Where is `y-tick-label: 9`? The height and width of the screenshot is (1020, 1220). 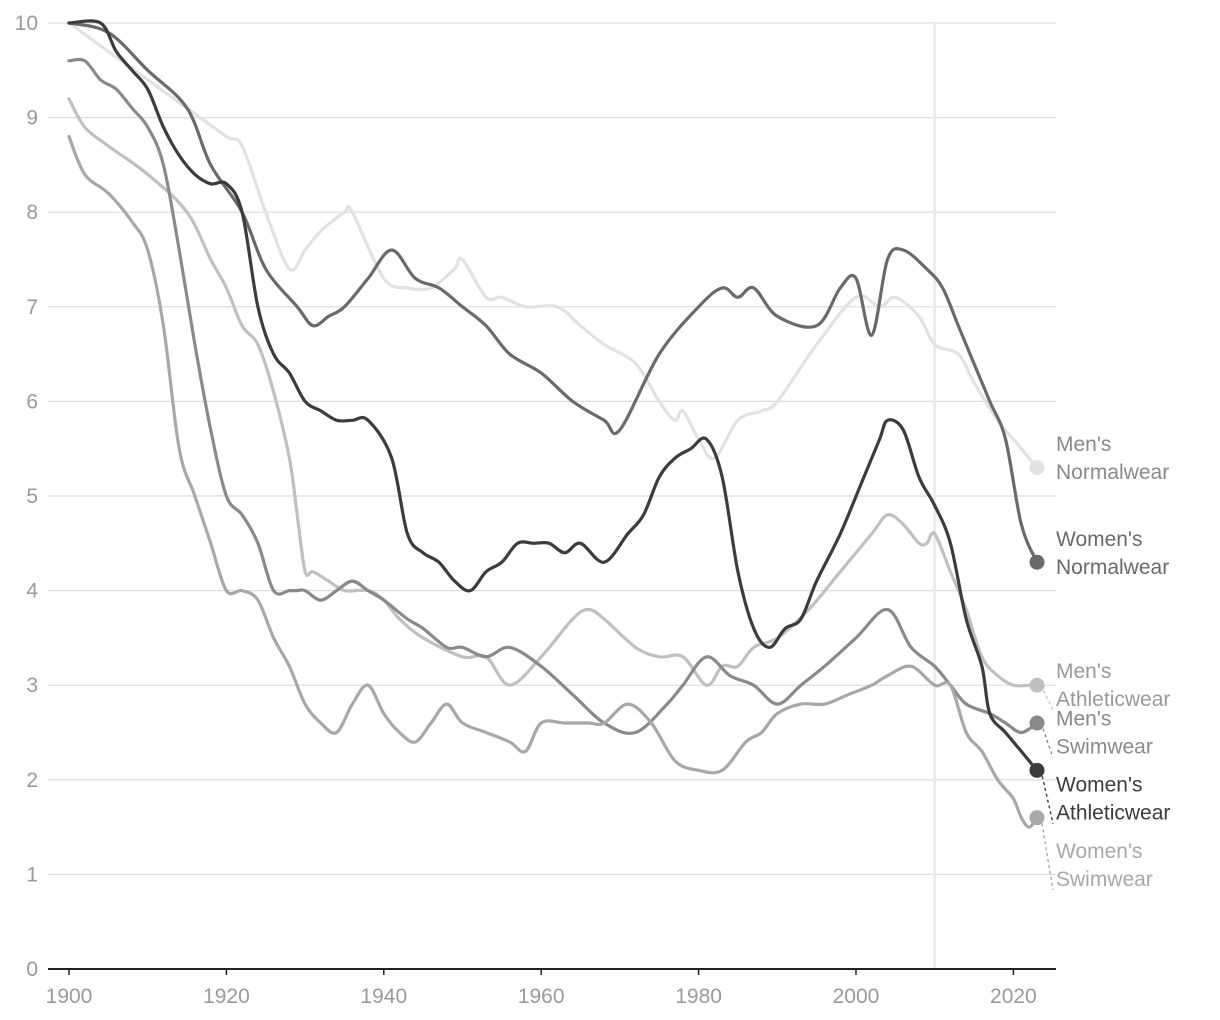
y-tick-label: 9 is located at coordinates (32, 118).